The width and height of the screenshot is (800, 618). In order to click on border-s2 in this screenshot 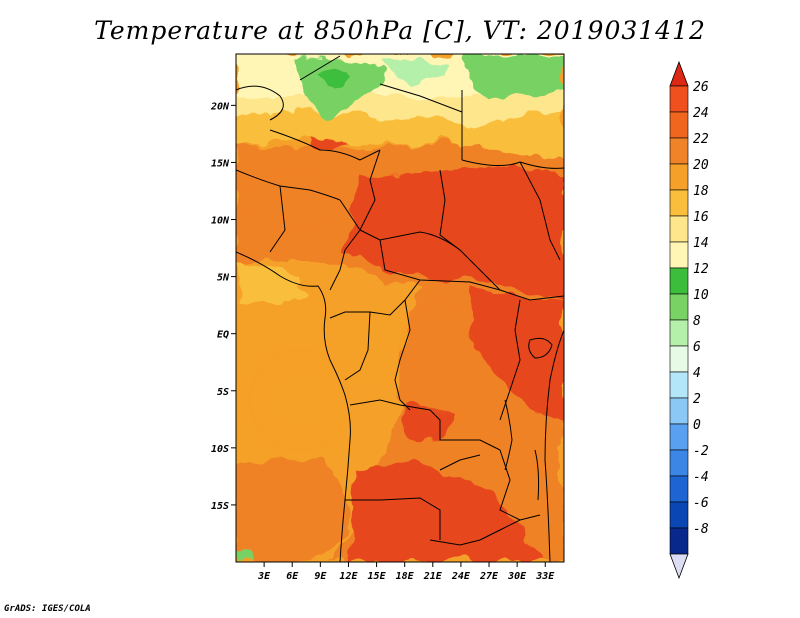, I will do `click(393, 518)`.